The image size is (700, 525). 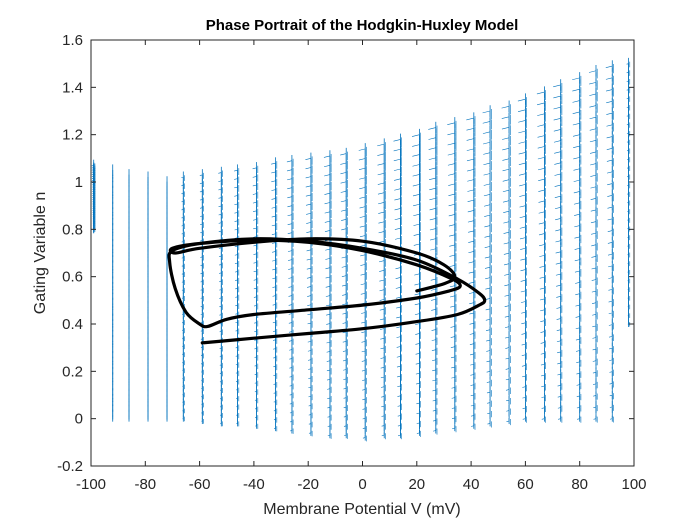 I want to click on y-tick-label: 1.2, so click(x=72, y=135).